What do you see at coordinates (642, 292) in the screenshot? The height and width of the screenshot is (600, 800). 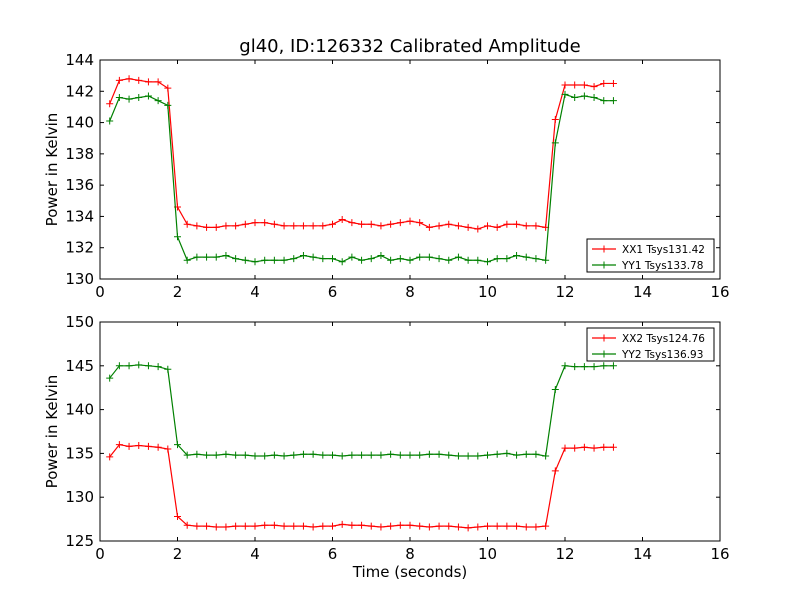 I see `x-tick-label: 14` at bounding box center [642, 292].